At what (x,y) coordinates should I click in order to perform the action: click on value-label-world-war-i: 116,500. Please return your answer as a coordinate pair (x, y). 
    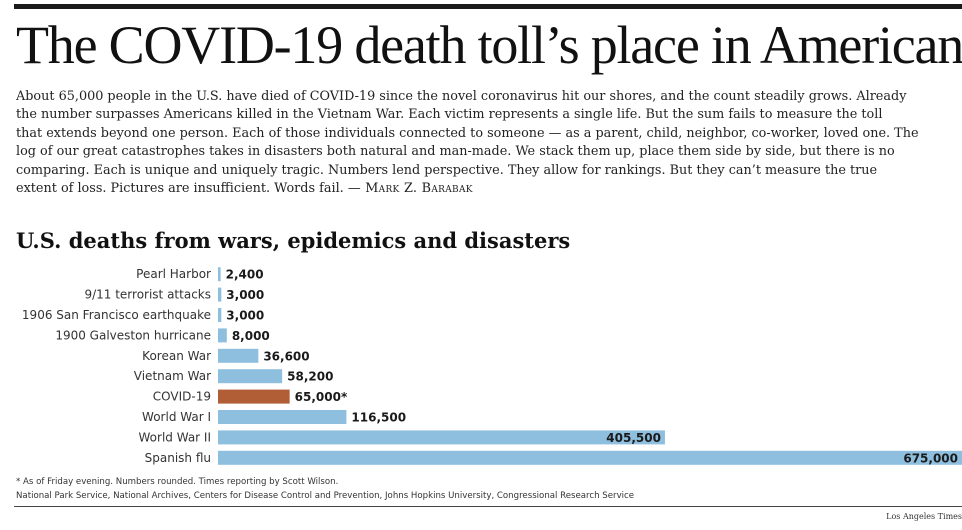
    Looking at the image, I should click on (378, 418).